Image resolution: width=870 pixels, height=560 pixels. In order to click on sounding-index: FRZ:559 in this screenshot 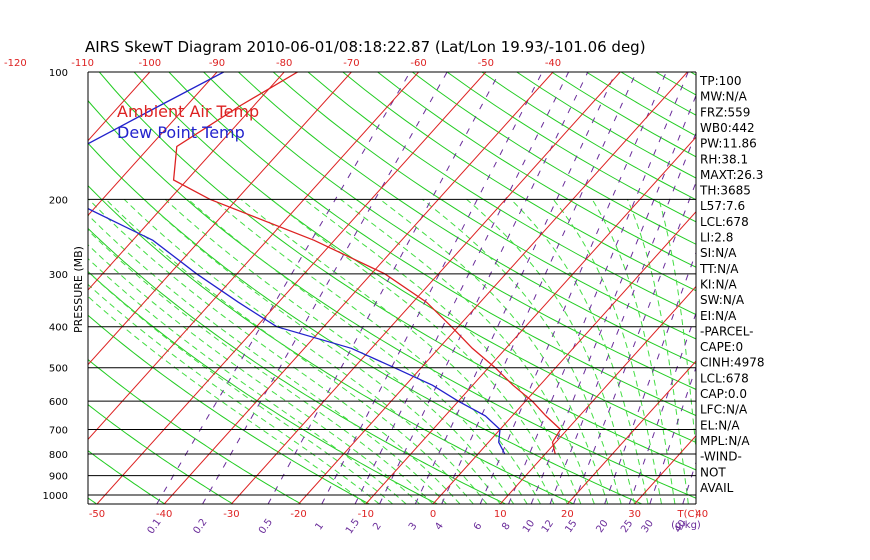, I will do `click(725, 112)`.